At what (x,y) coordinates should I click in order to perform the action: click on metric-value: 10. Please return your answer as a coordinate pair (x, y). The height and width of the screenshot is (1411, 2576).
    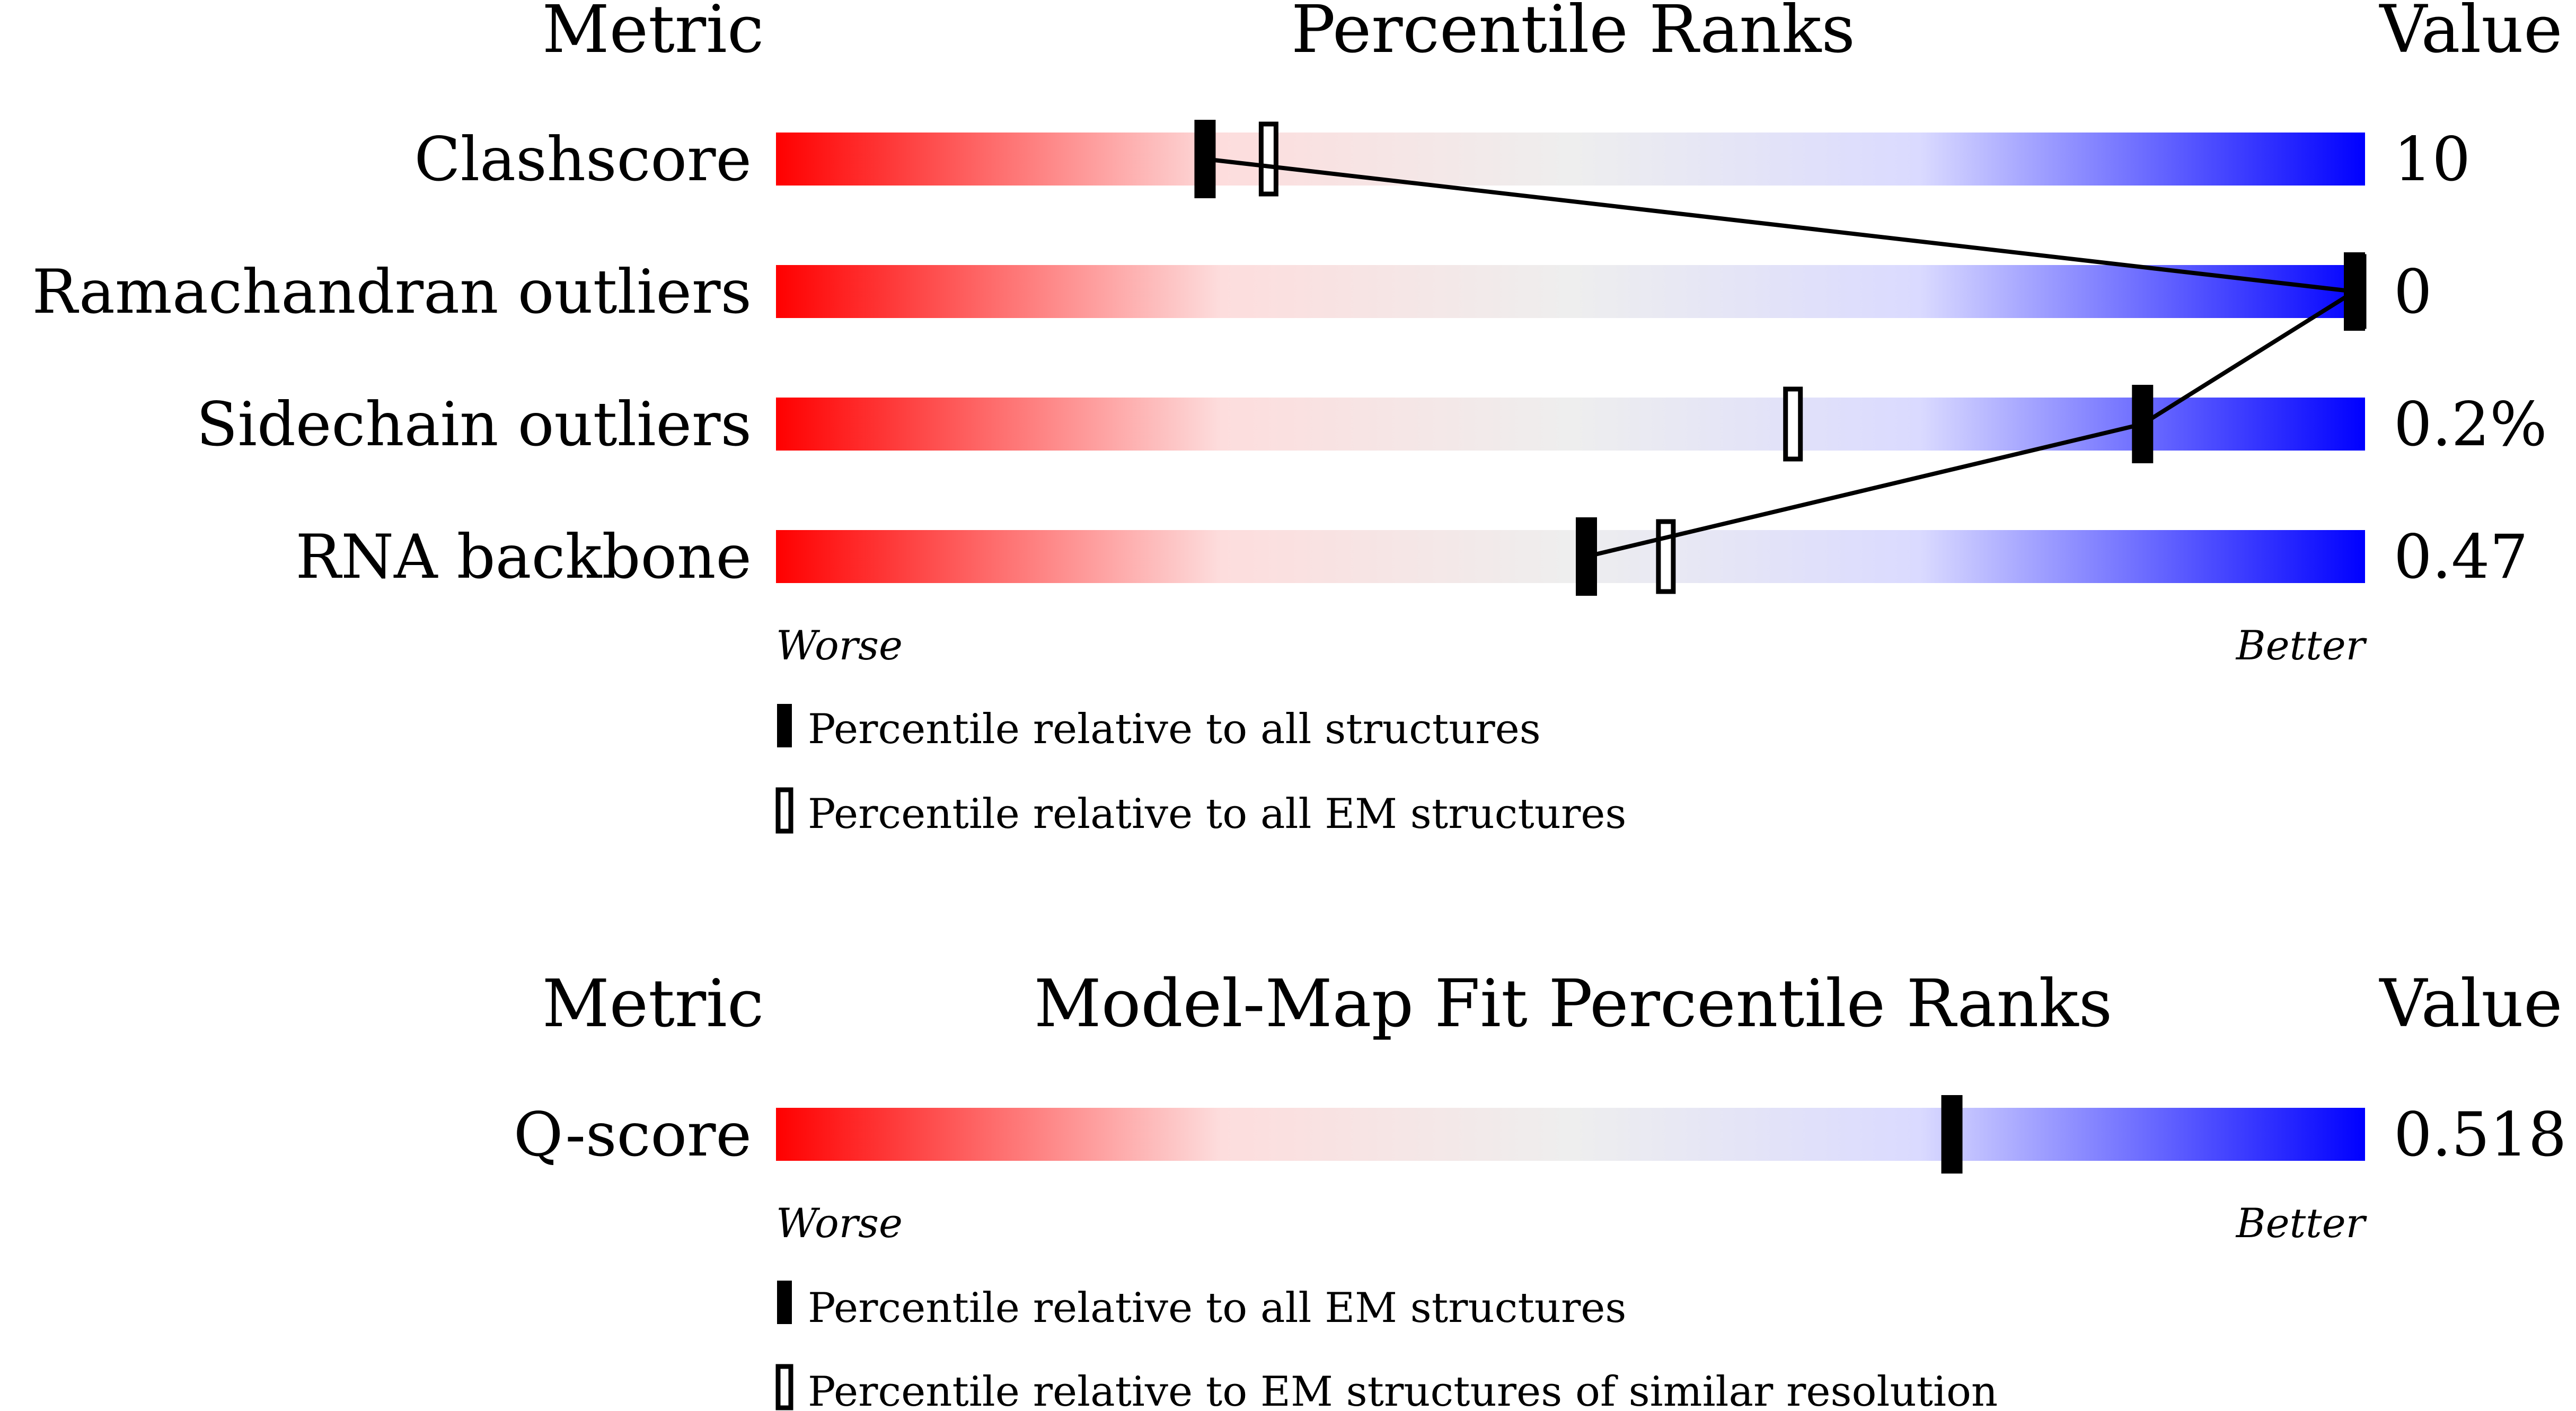
    Looking at the image, I should click on (2432, 160).